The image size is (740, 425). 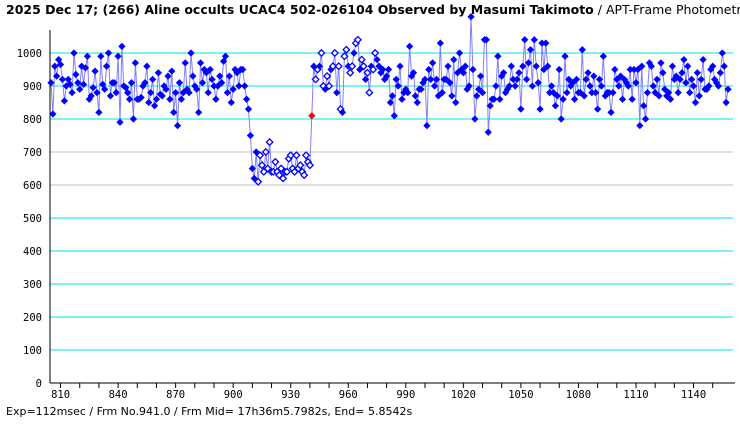 What do you see at coordinates (405, 395) in the screenshot?
I see `x-tick-label: 990` at bounding box center [405, 395].